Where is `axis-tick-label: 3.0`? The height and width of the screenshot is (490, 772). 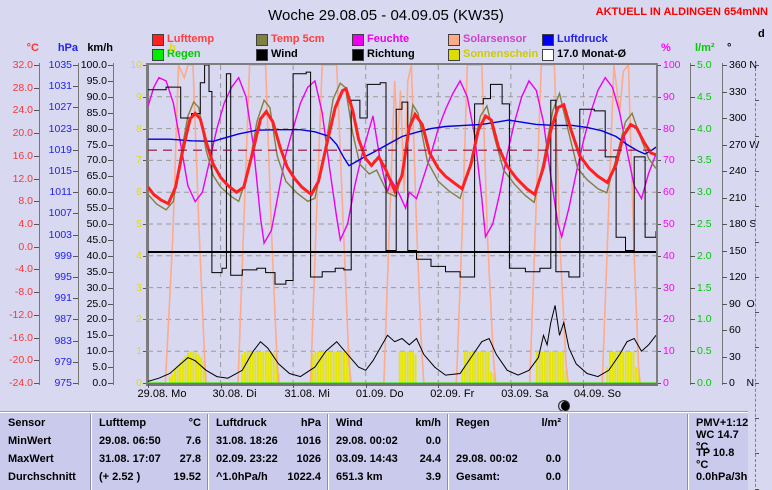 axis-tick-label: 3.0 is located at coordinates (704, 192).